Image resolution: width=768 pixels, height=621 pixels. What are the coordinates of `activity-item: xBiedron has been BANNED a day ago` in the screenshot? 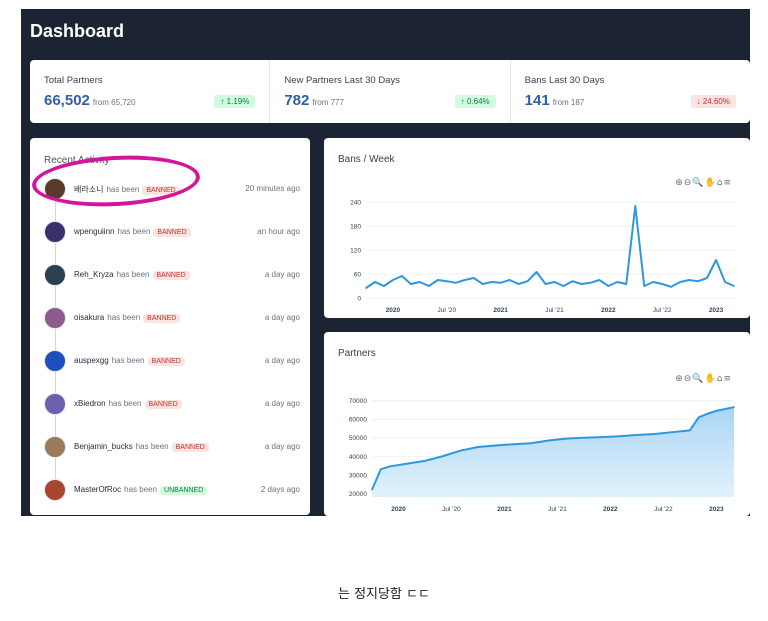 It's located at (172, 405).